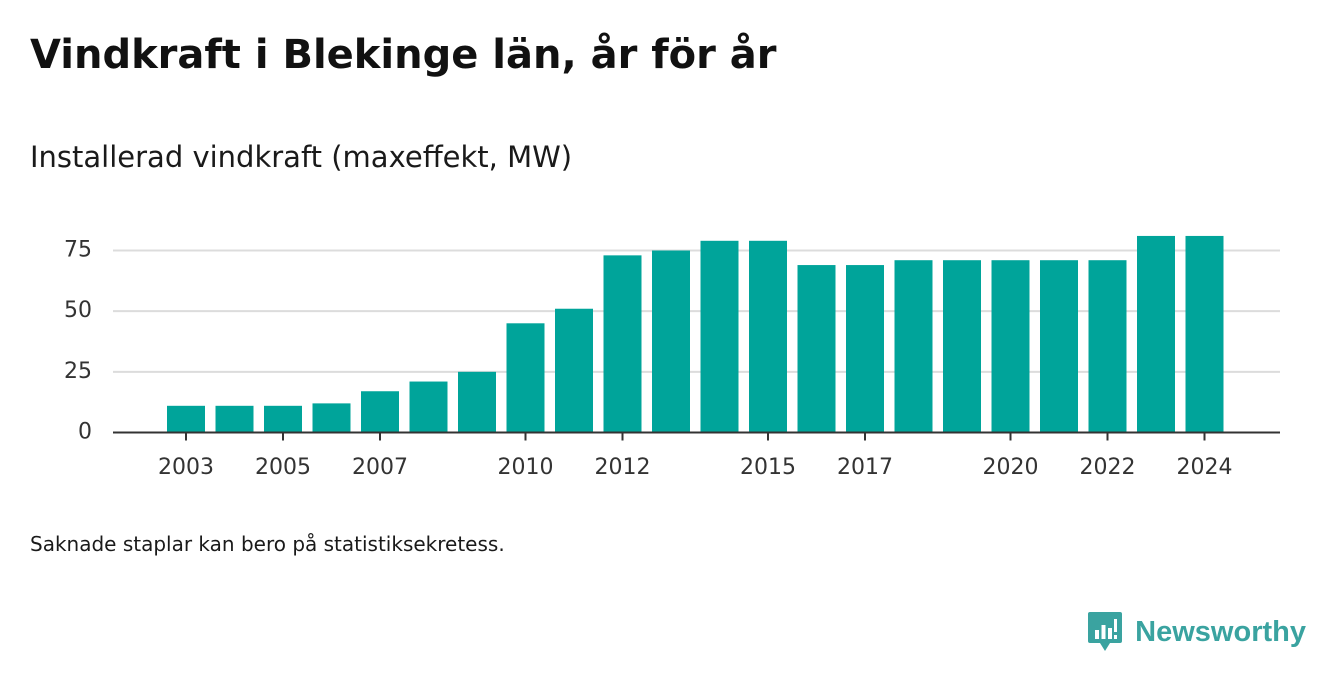  I want to click on bar-2023, so click(1156, 334).